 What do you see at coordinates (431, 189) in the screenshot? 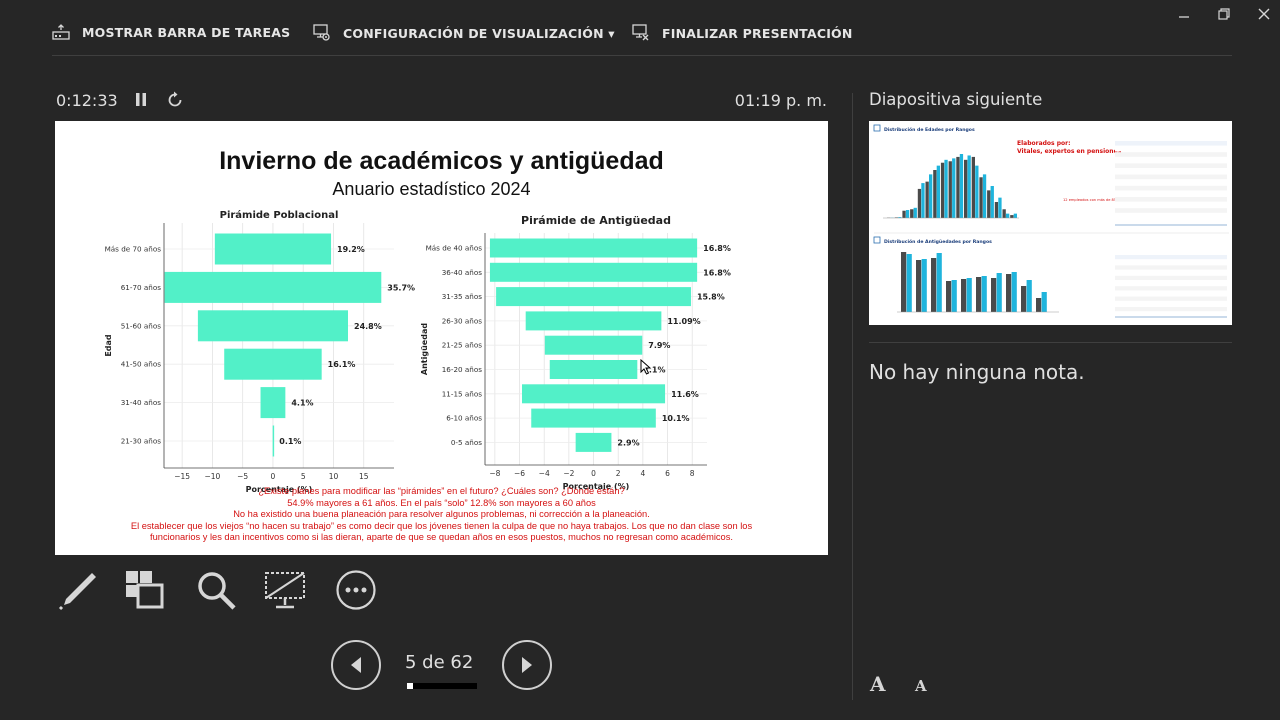
I see `slide-subtitle: Anuario estadístico 2024` at bounding box center [431, 189].